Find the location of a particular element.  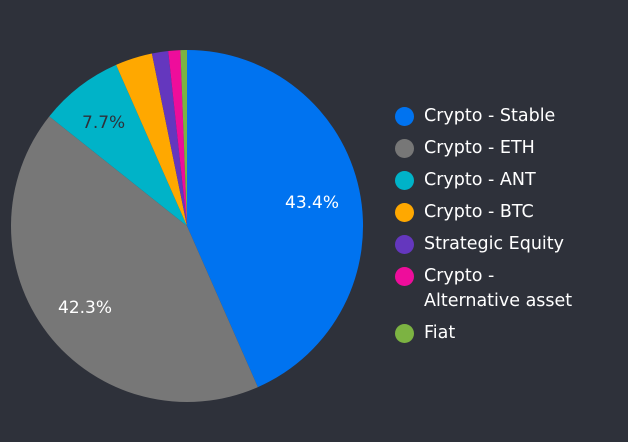

legend-label: Strategic Equity is located at coordinates (494, 244).